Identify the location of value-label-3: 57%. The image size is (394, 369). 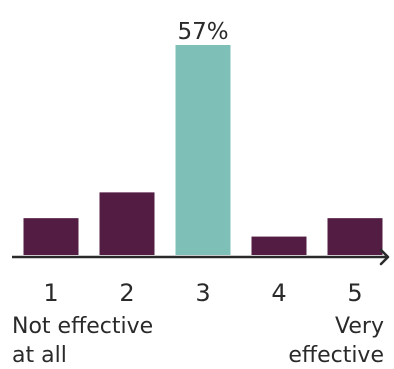
(202, 32).